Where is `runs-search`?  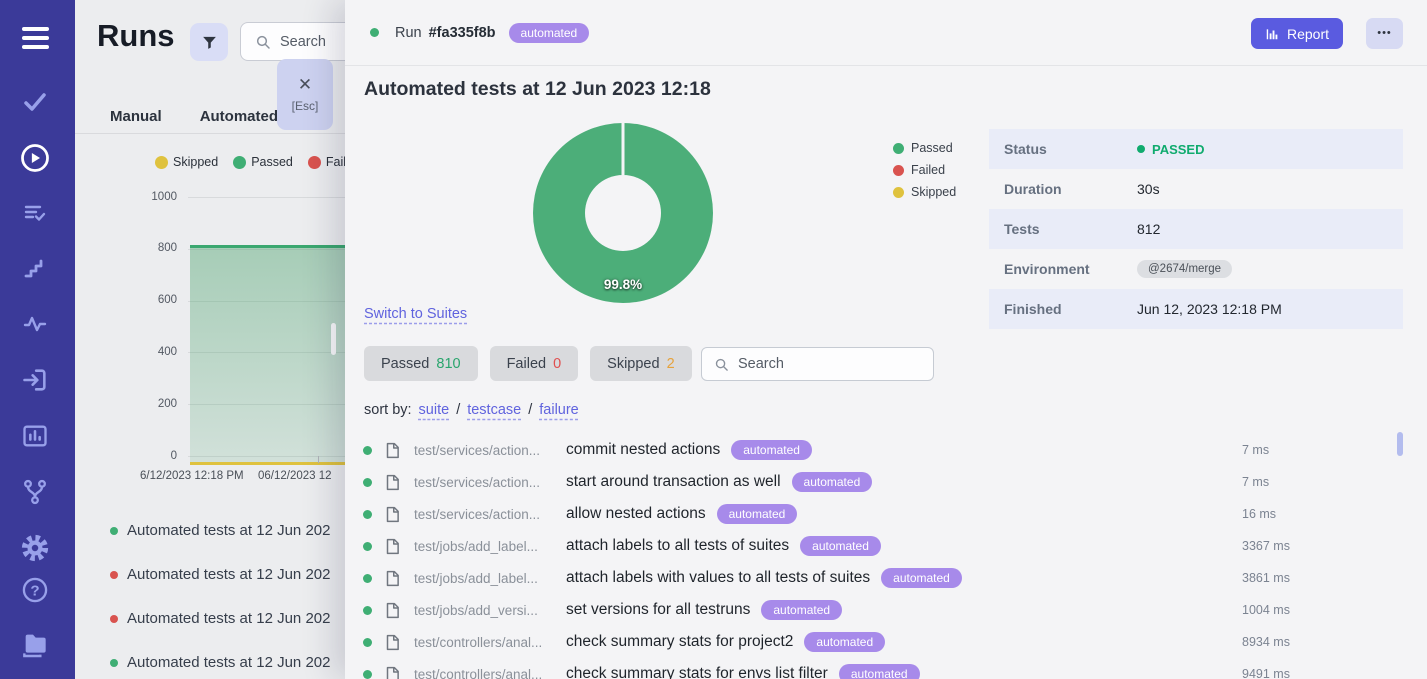
runs-search is located at coordinates (292, 41).